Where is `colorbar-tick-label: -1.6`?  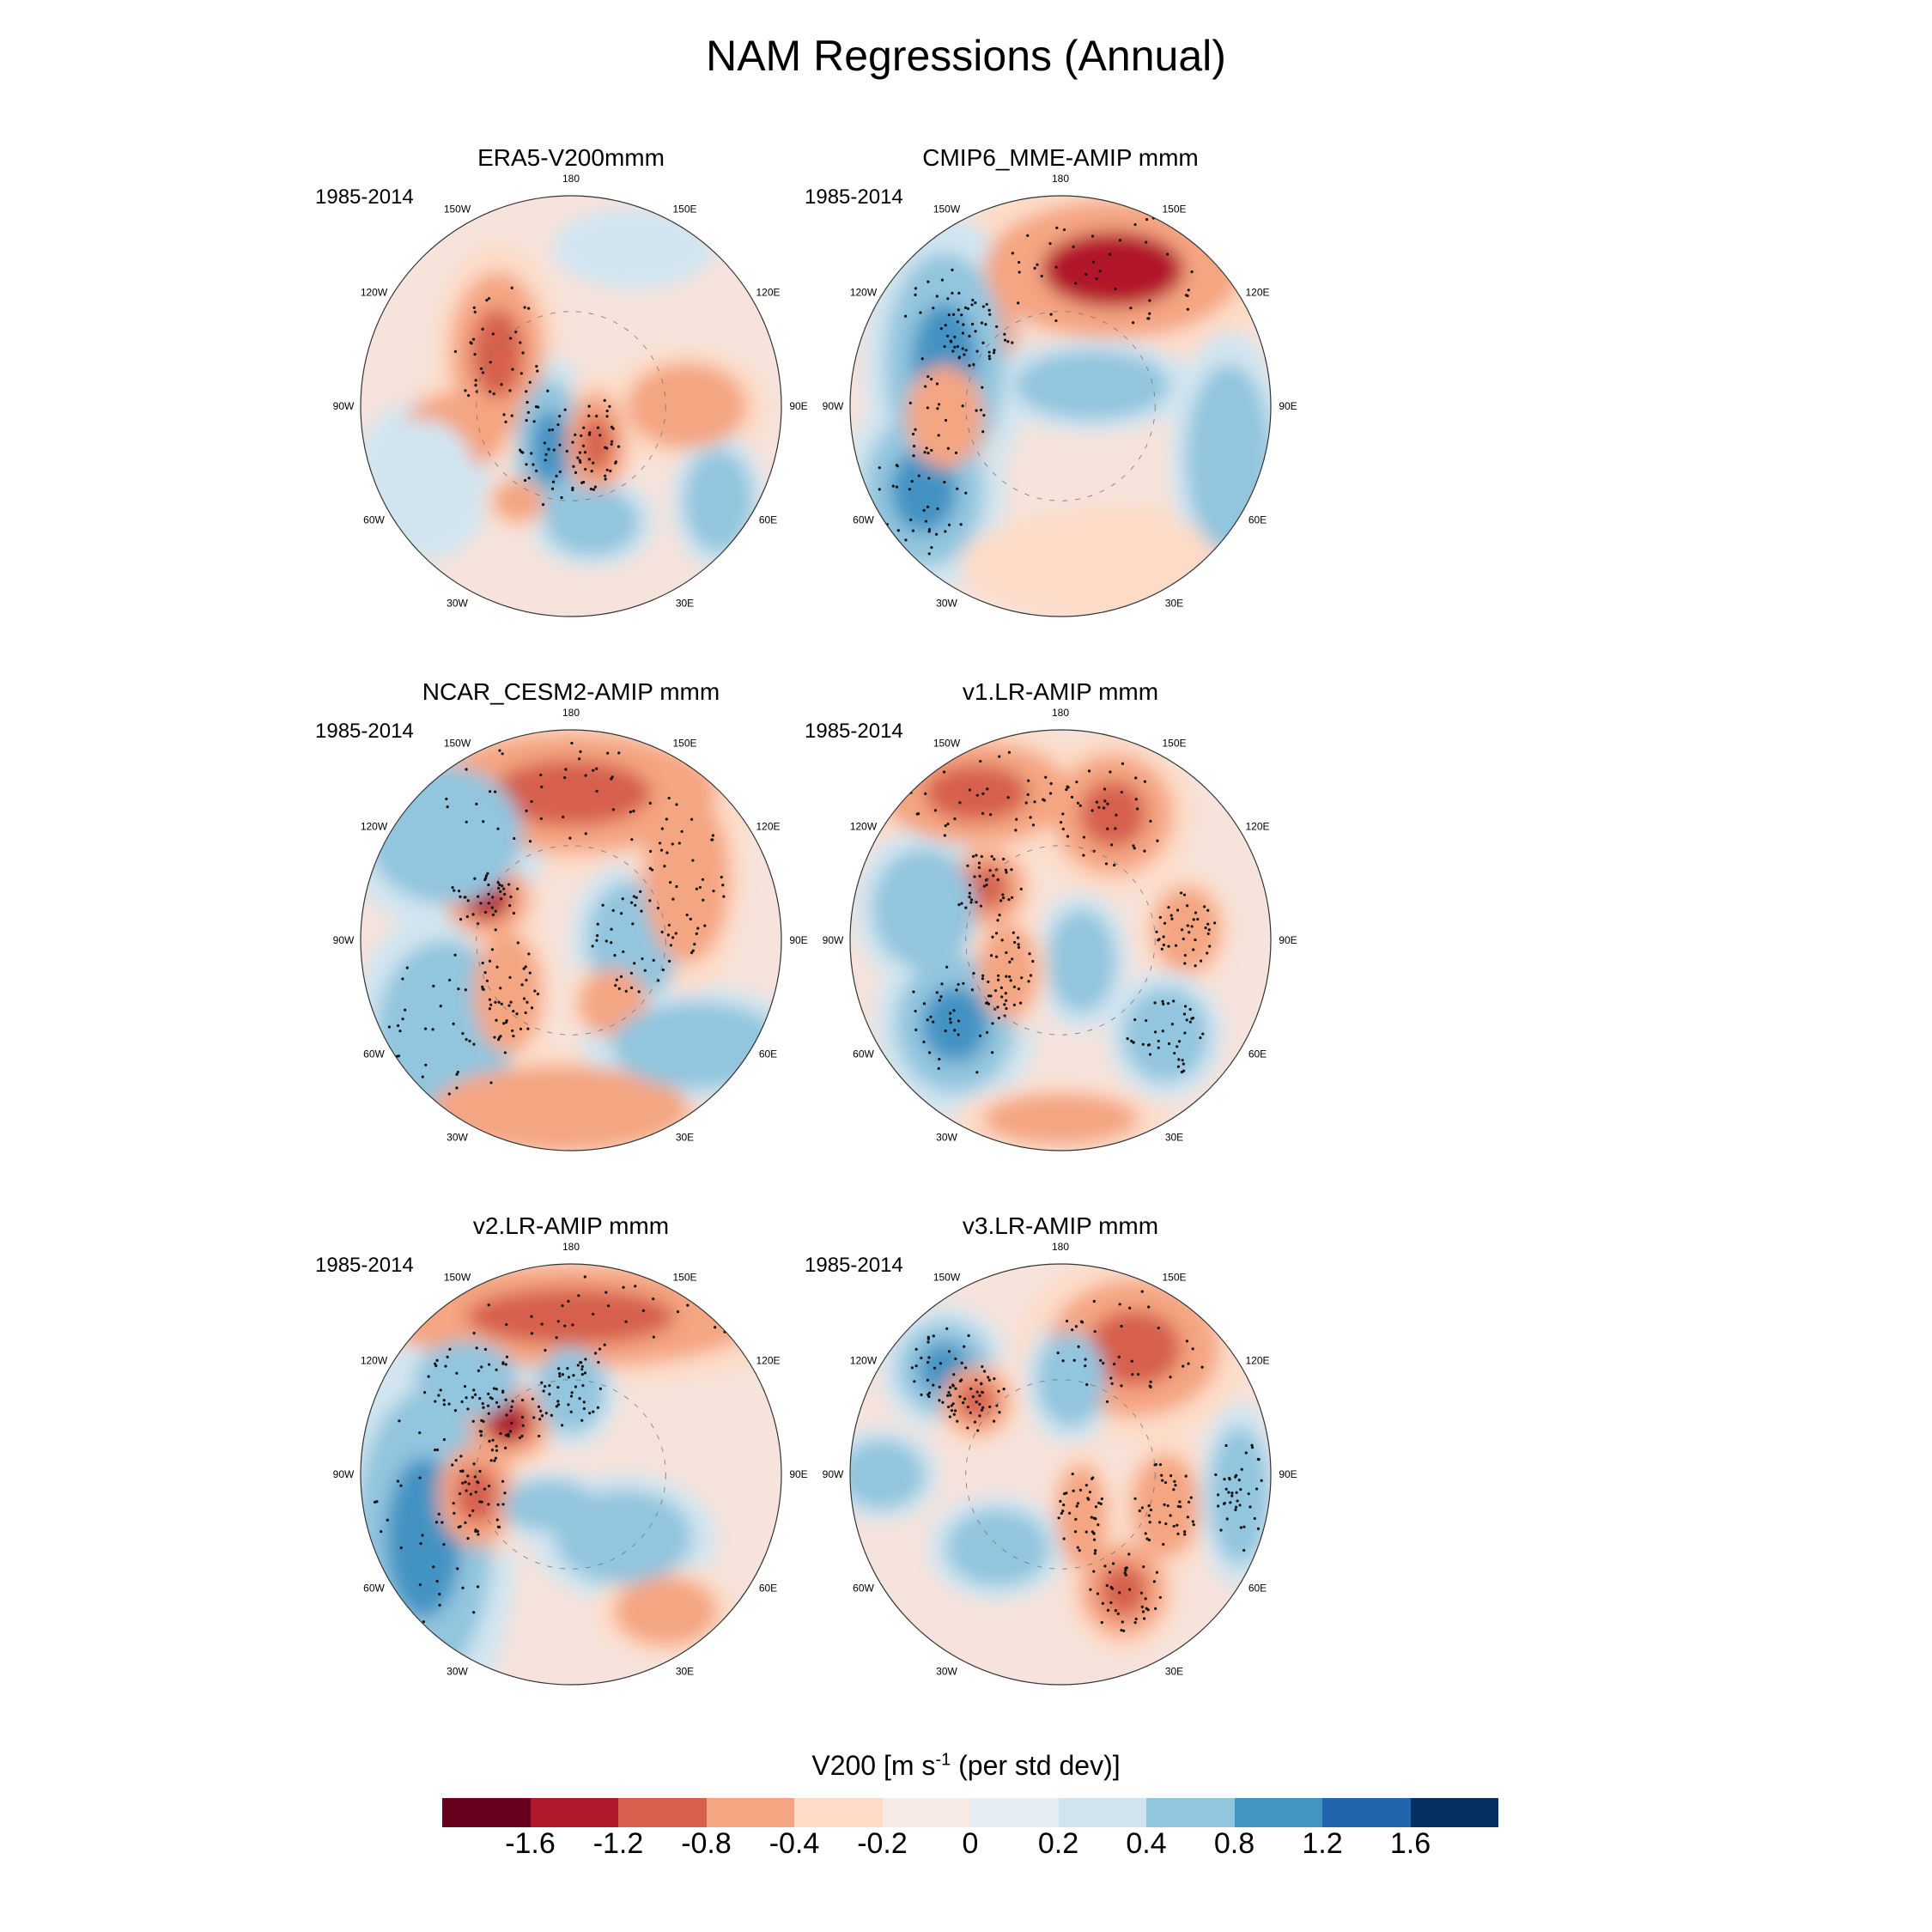 colorbar-tick-label: -1.6 is located at coordinates (530, 1843).